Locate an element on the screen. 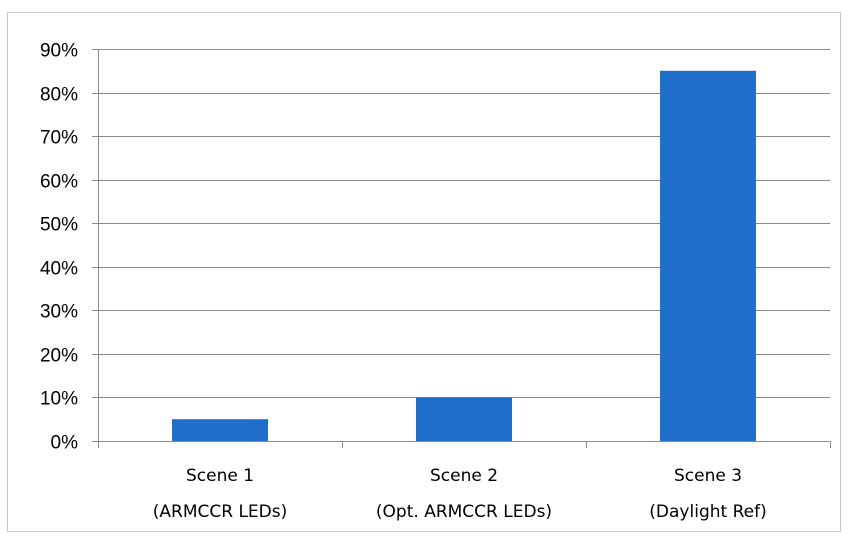 The height and width of the screenshot is (536, 848). y-tick-label: 60% is located at coordinates (59, 182).